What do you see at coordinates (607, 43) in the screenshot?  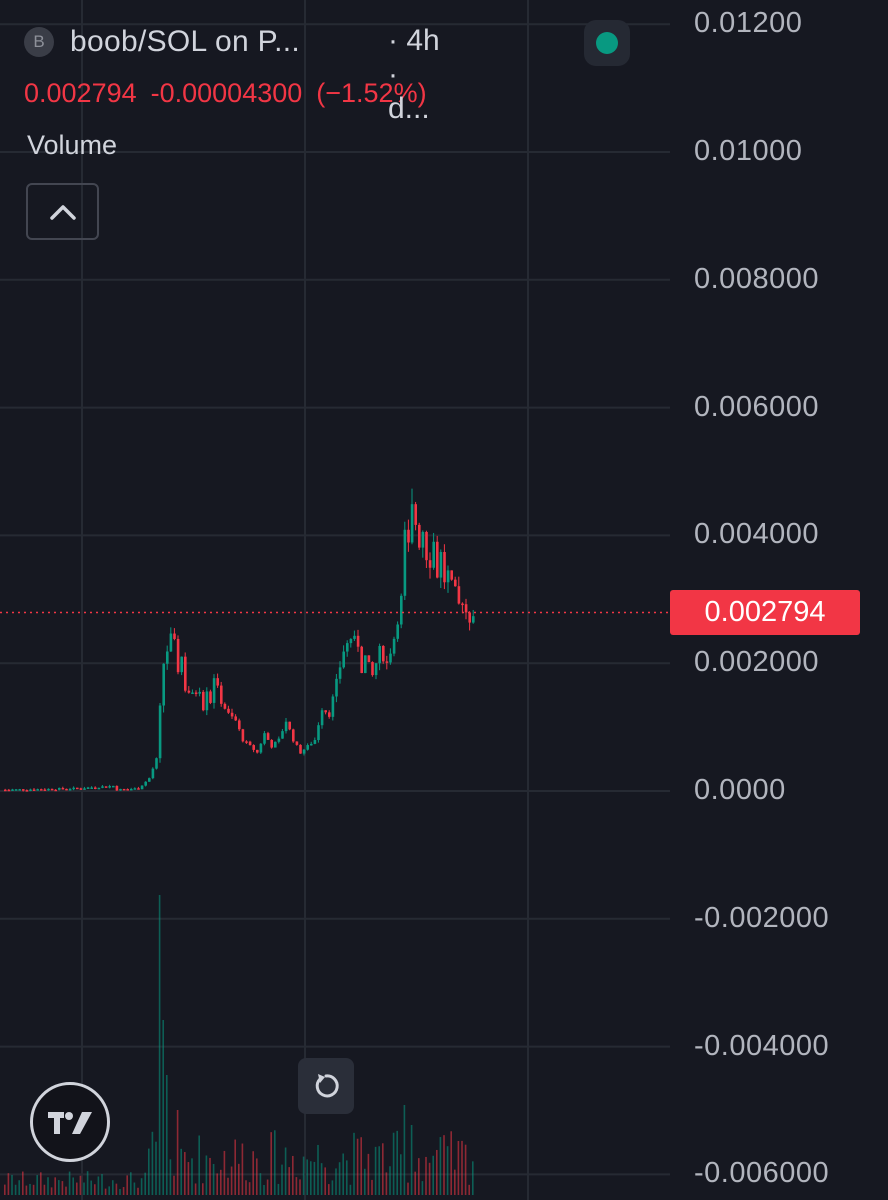 I see `live-dot-icon` at bounding box center [607, 43].